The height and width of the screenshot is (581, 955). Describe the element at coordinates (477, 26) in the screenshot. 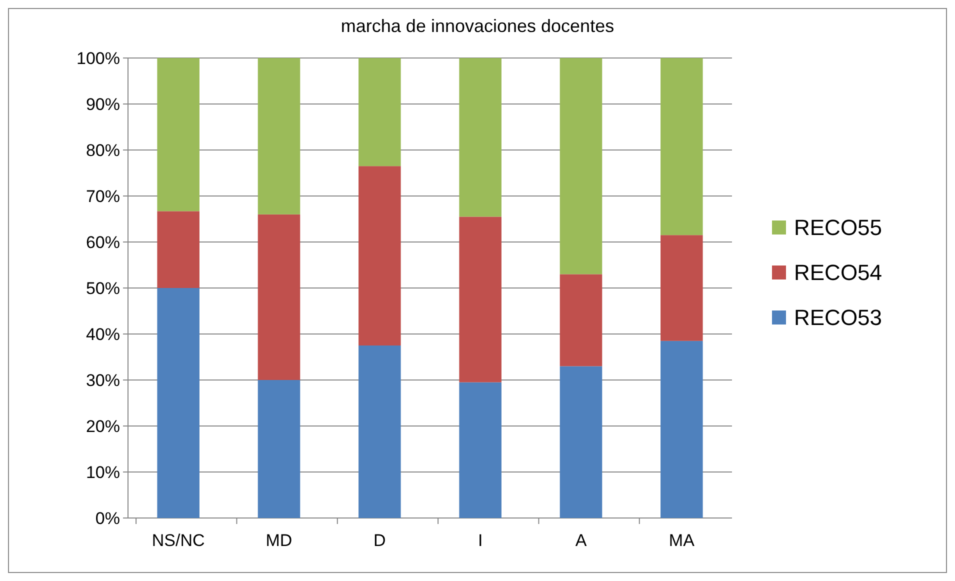

I see `chart-title: marcha de innovaciones docentes` at that location.